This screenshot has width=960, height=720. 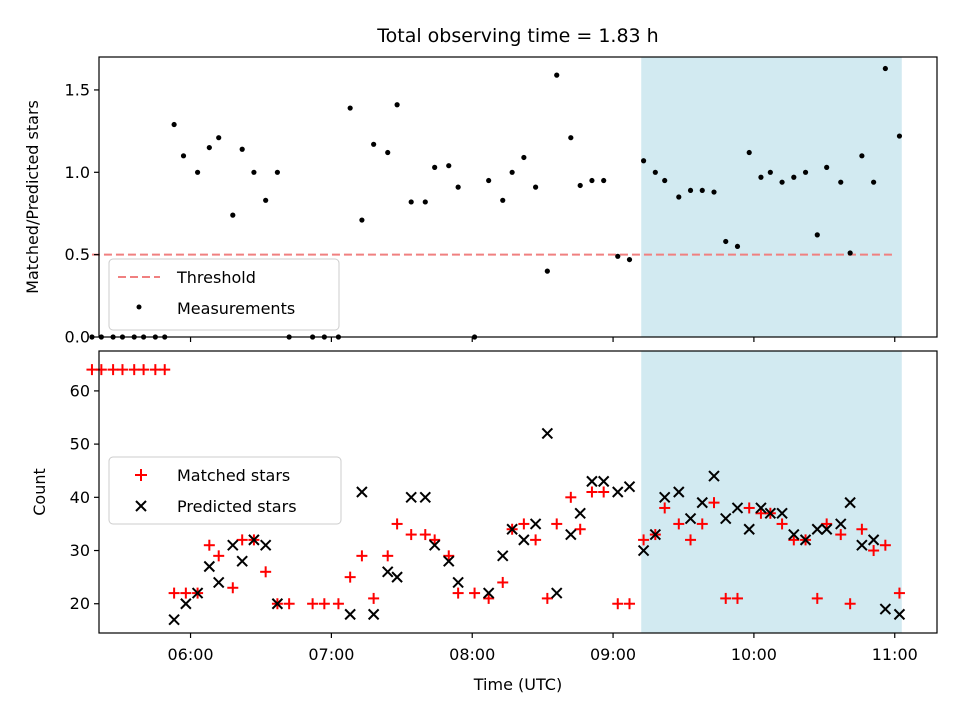 I want to click on legend-threshold-label: Threshold, so click(x=216, y=277).